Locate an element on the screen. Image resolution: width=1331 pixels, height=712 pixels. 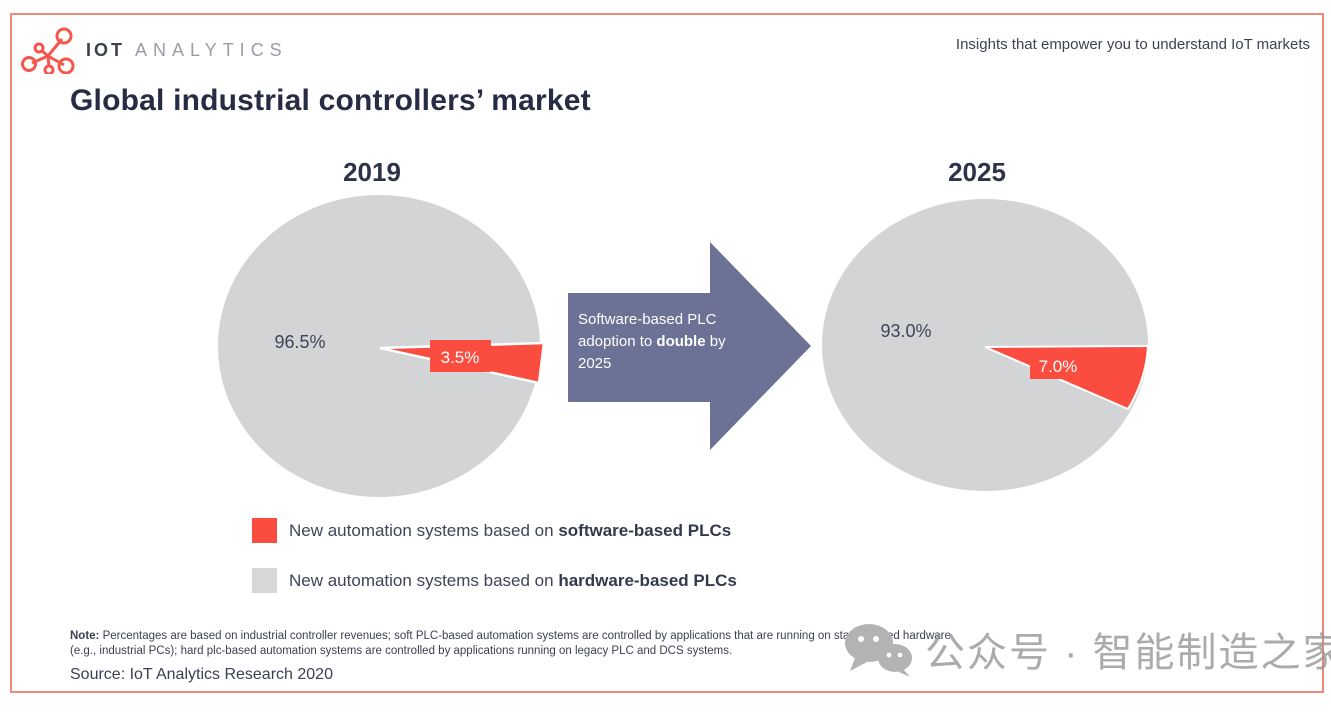
pie-2019-hardware-slice is located at coordinates (379, 346).